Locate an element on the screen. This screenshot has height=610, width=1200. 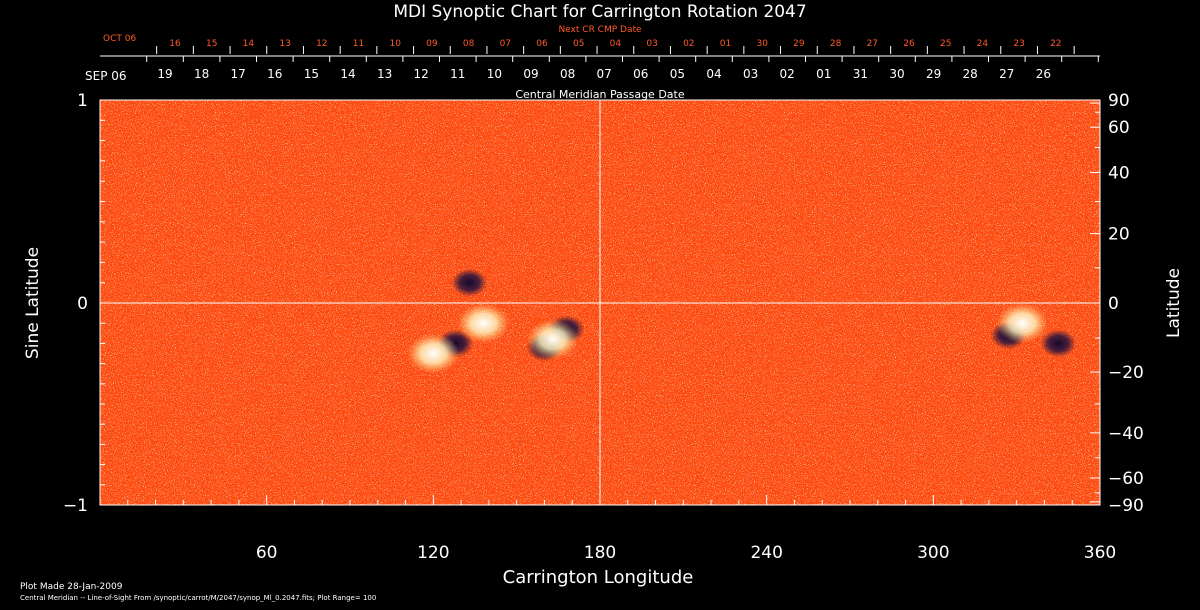
y-tick-label: 1 is located at coordinates (82, 101).